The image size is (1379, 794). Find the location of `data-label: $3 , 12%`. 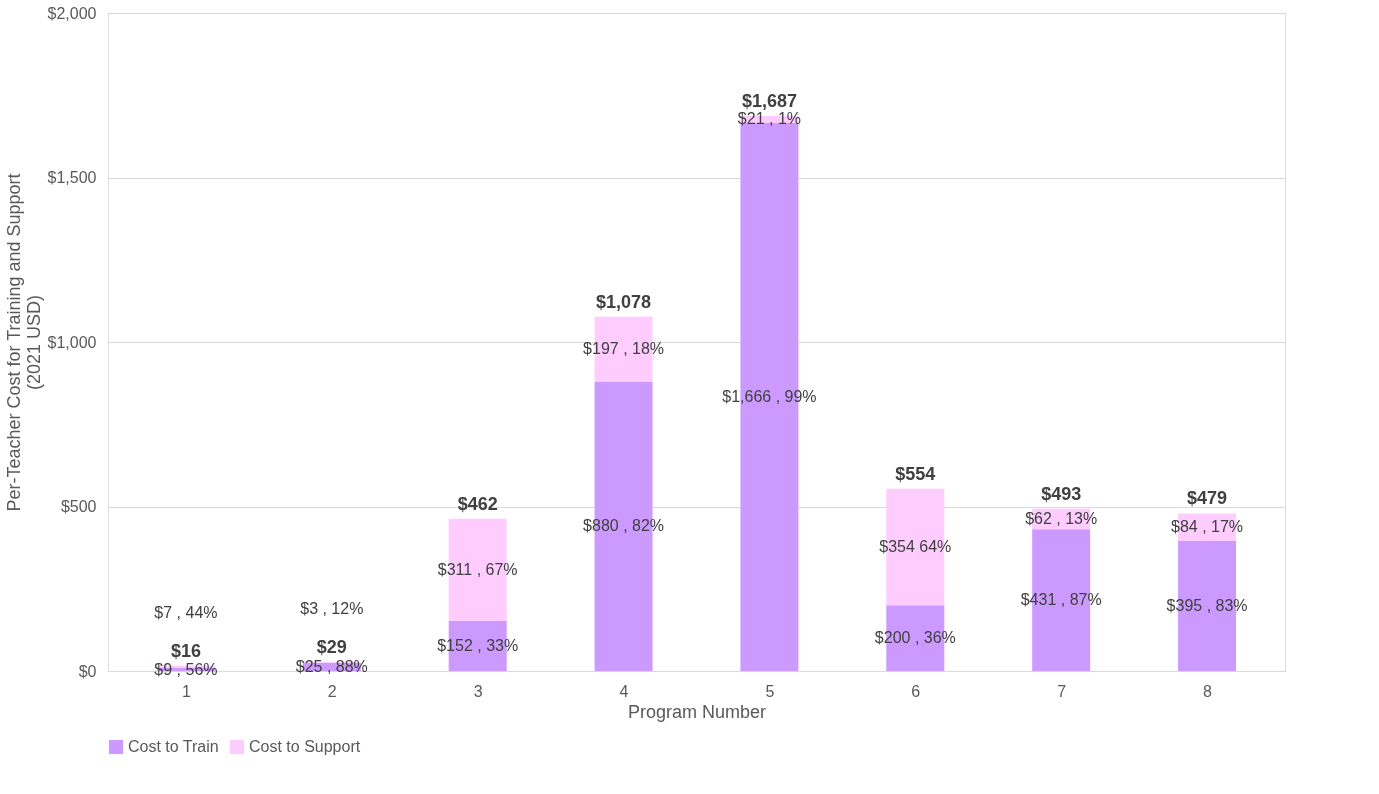

data-label: $3 , 12% is located at coordinates (332, 609).